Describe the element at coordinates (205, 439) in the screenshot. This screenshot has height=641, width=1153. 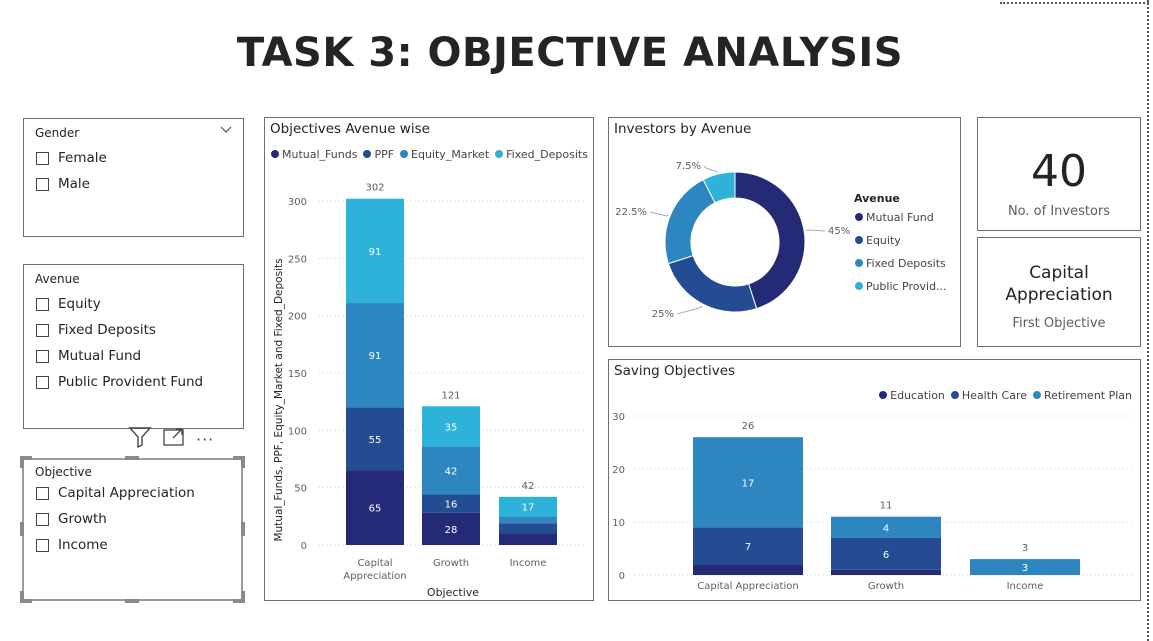
I see `more-options-icon: ···` at that location.